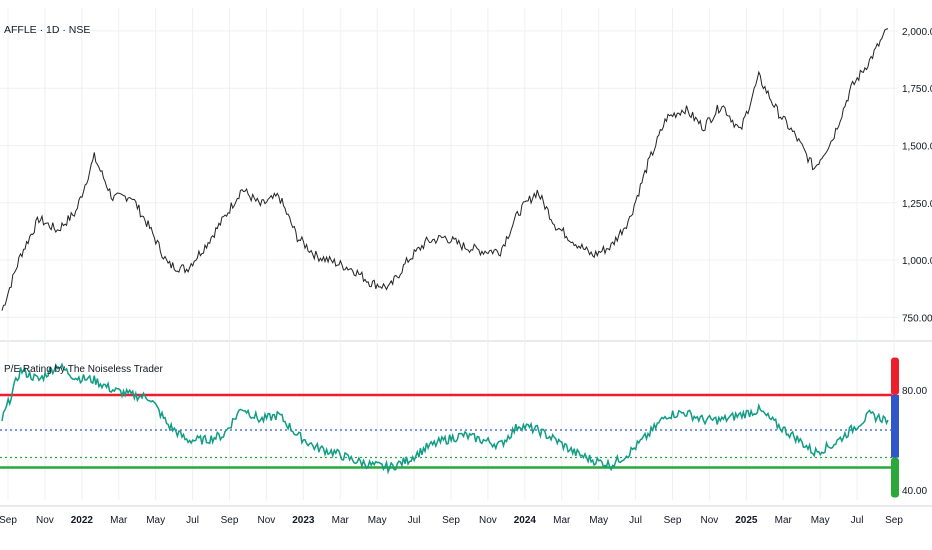 Image resolution: width=932 pixels, height=550 pixels. I want to click on price-axis-label: 1,000.00, so click(917, 261).